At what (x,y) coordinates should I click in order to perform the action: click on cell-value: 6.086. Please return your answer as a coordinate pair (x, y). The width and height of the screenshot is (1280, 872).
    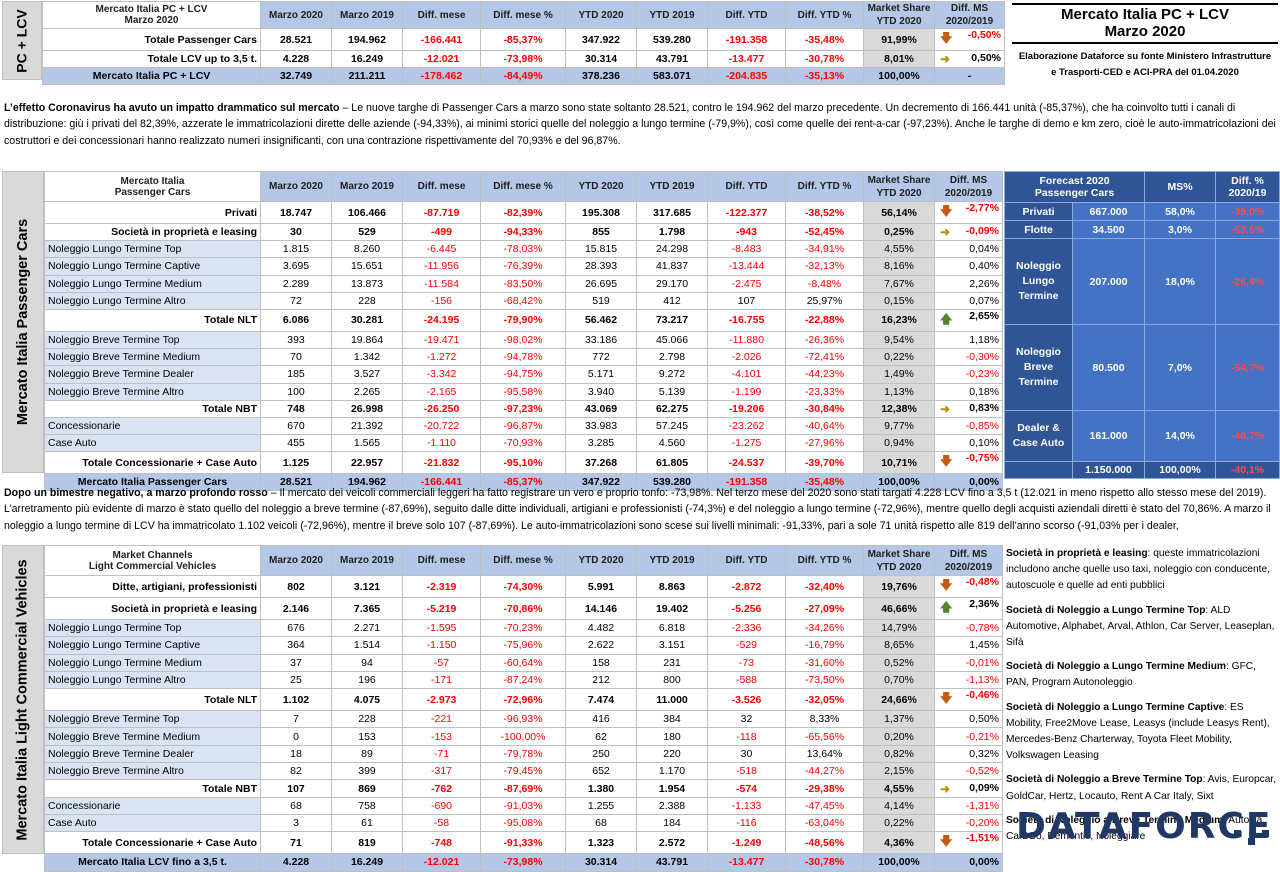
    Looking at the image, I should click on (296, 320).